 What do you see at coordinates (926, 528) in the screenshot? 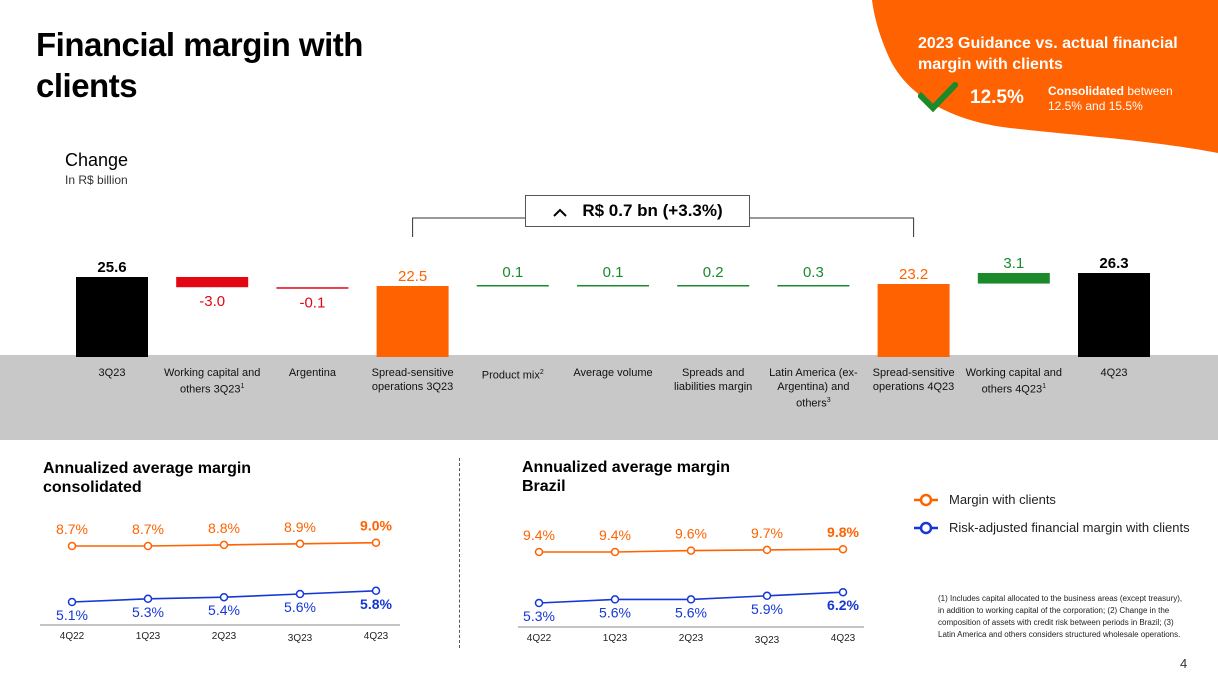
I see `blue-marker-icon` at bounding box center [926, 528].